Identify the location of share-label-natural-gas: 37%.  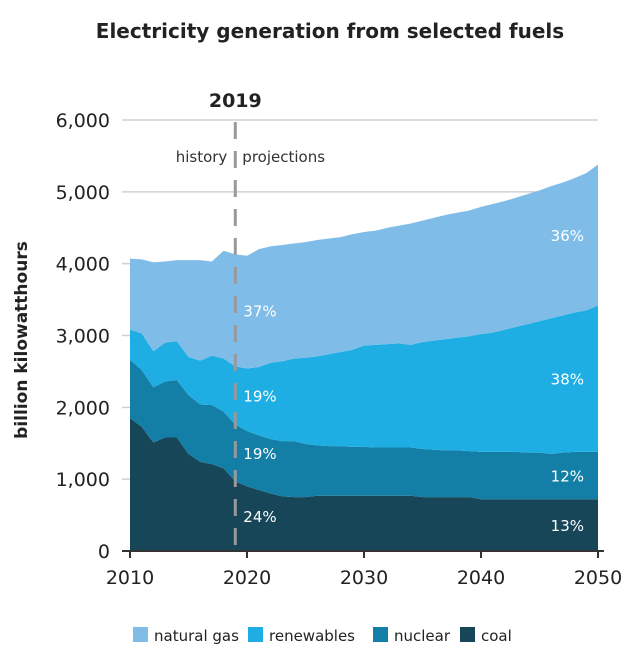
(259, 311).